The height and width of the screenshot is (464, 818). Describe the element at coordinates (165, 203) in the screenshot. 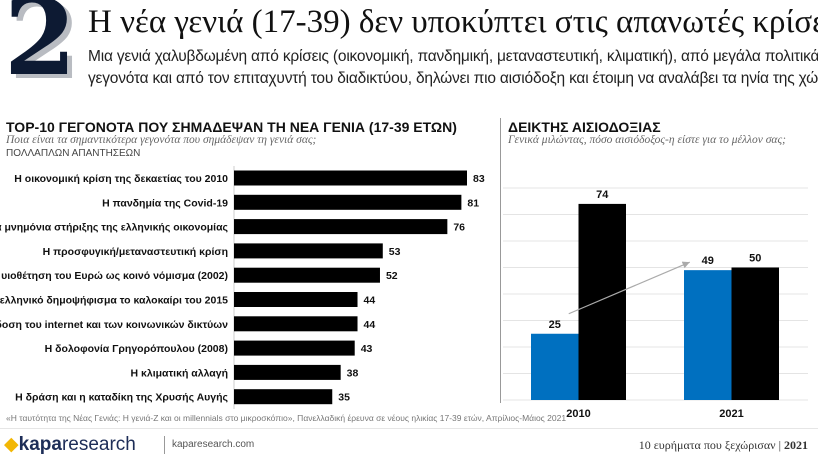

I see `category-label: Η πανδημία της Covid-19` at that location.